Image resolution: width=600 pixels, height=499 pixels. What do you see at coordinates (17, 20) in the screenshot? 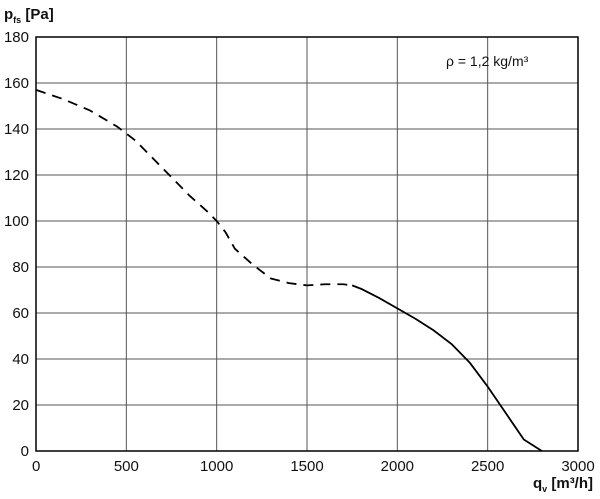
I see `y-axis-title-subscript: fs` at bounding box center [17, 20].